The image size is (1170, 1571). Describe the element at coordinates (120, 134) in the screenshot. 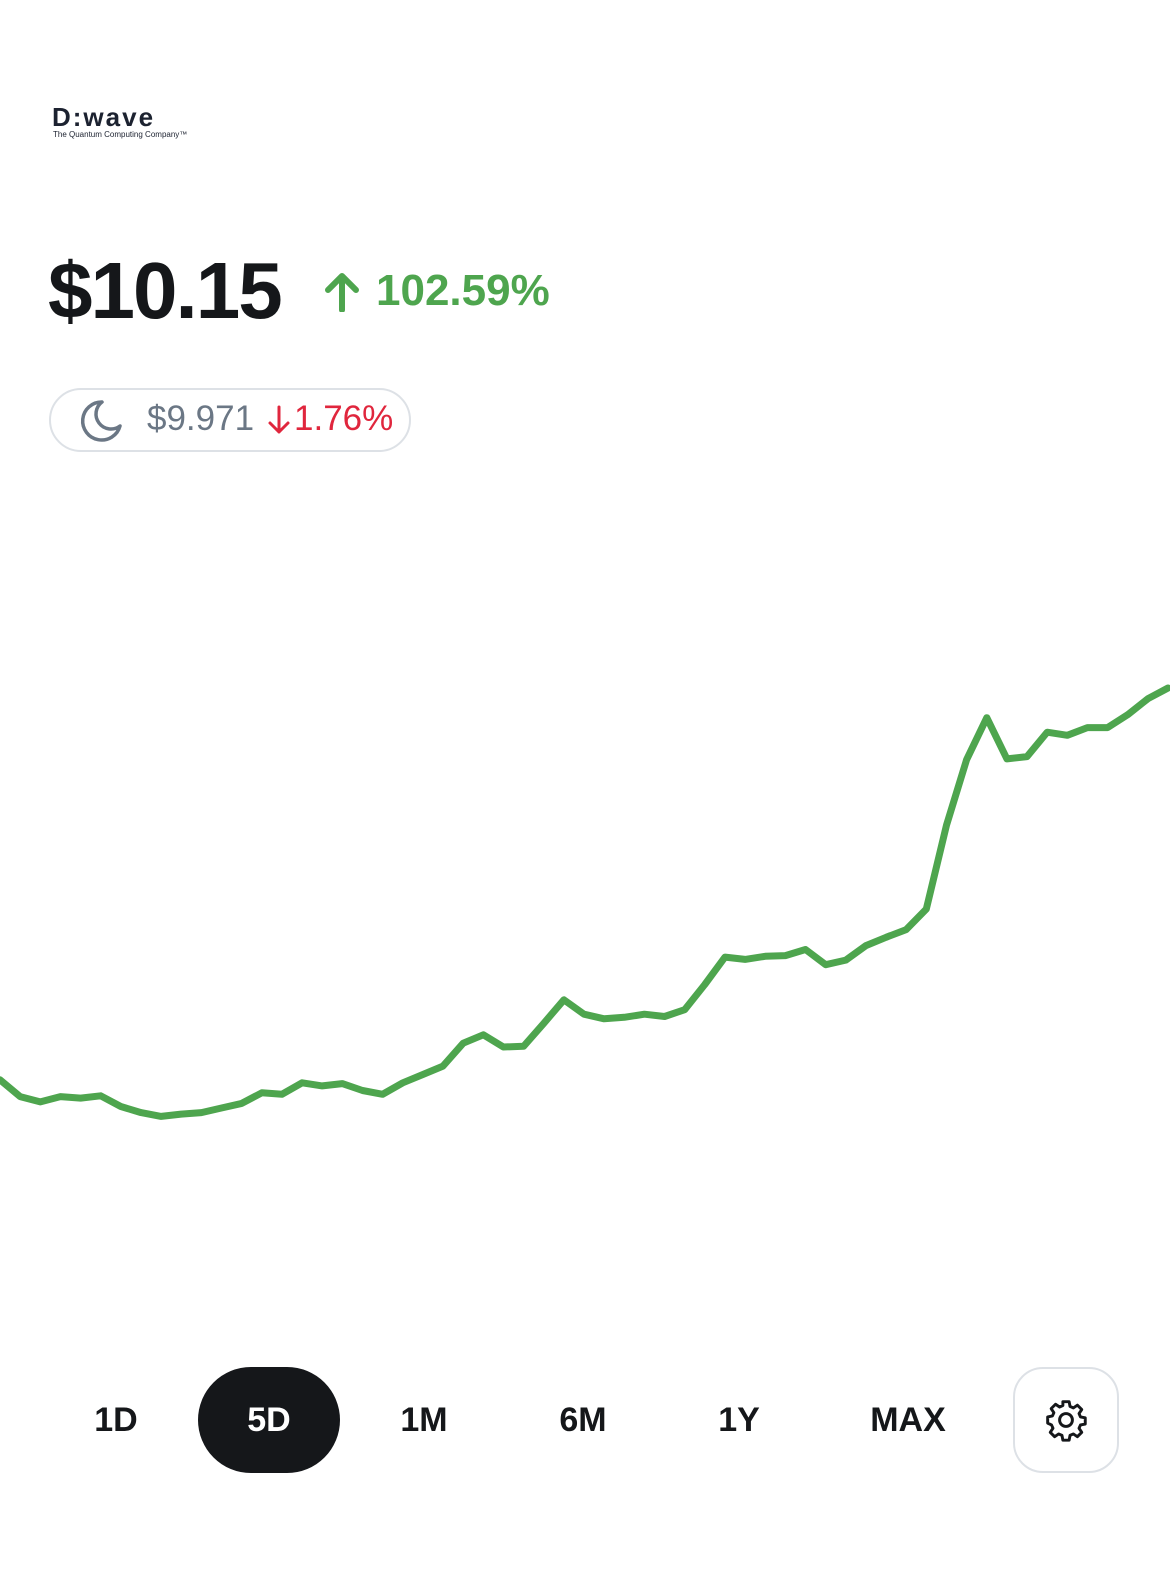

I see `logo-tagline: The Quantum Computing Company™` at that location.